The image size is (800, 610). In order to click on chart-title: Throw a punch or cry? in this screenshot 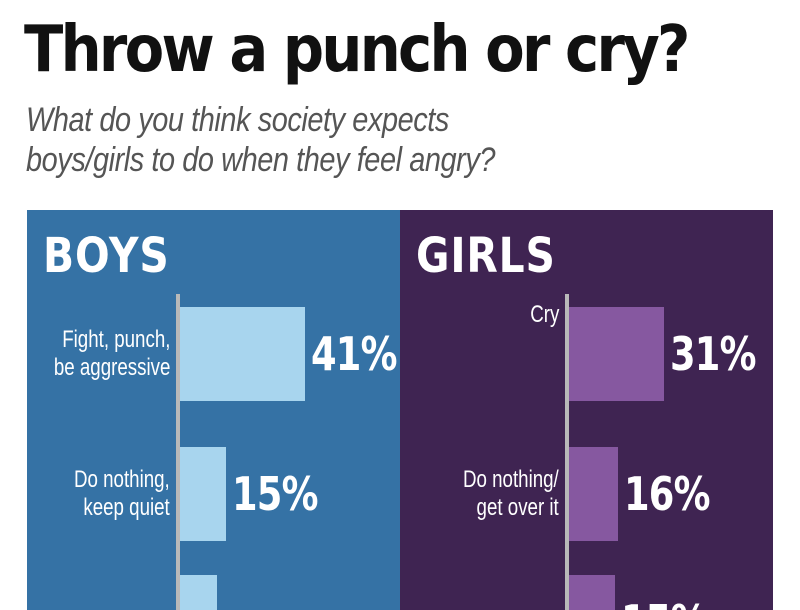, I will do `click(357, 50)`.